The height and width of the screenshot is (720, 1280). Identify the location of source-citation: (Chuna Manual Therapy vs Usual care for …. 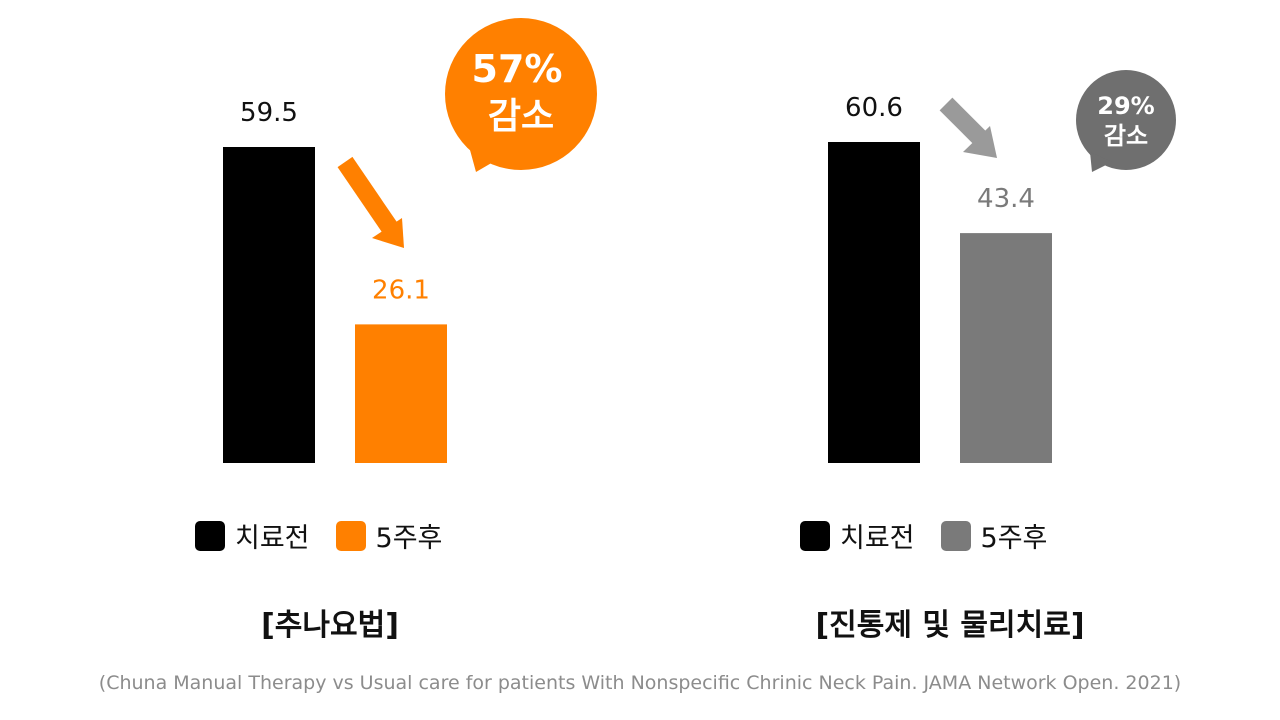
(640, 683).